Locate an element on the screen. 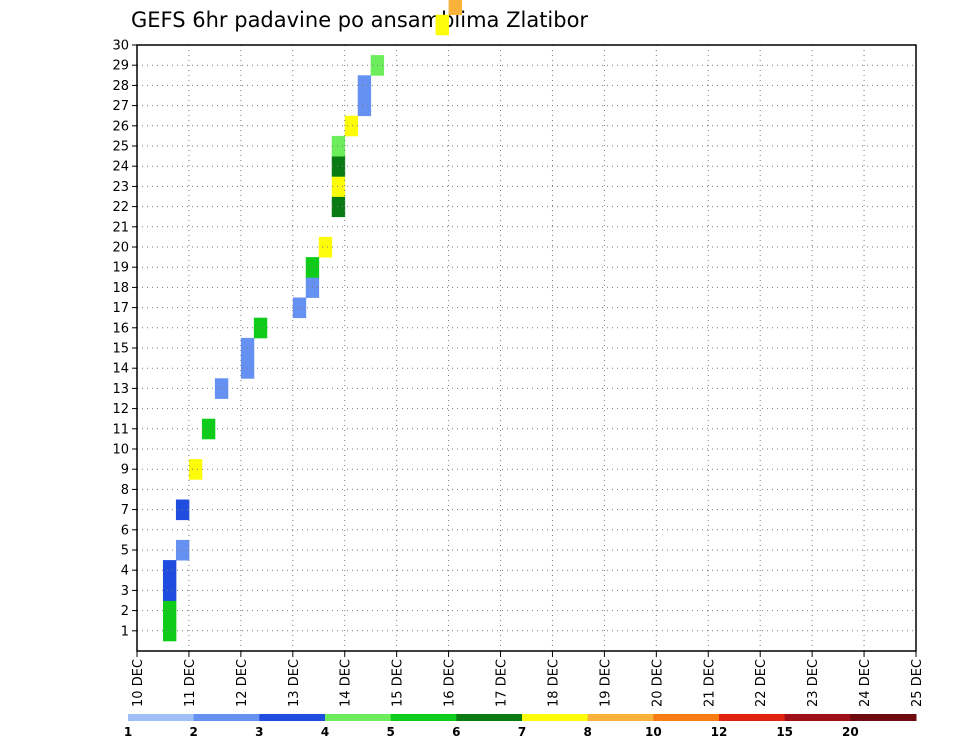 Image resolution: width=960 pixels, height=742 pixels. legend-label: 15 is located at coordinates (784, 732).